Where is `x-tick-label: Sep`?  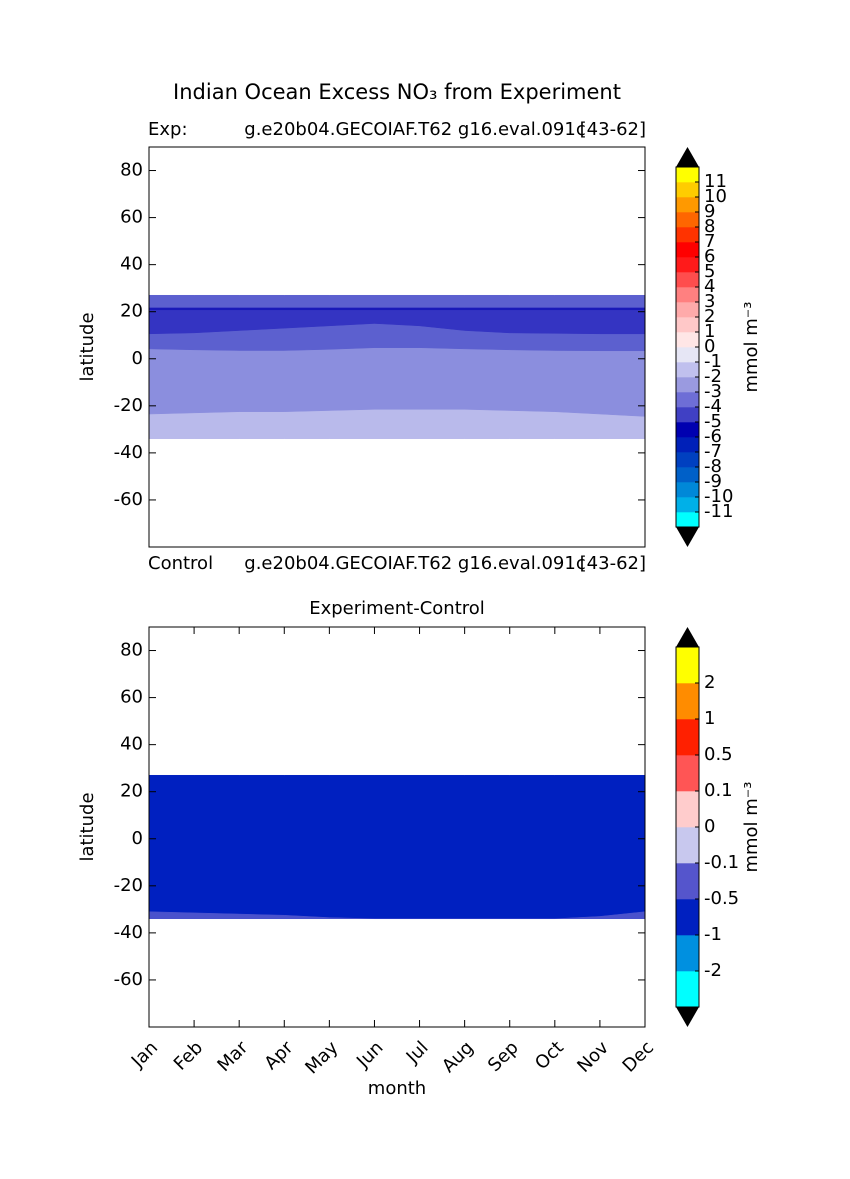 x-tick-label: Sep is located at coordinates (503, 1056).